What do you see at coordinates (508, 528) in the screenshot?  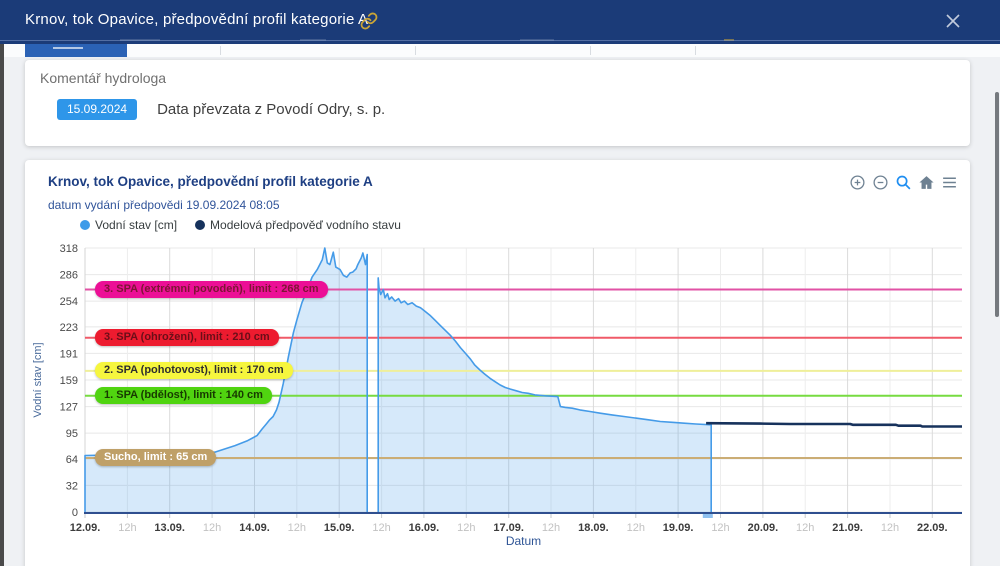 I see `svg-text: 17.09.` at bounding box center [508, 528].